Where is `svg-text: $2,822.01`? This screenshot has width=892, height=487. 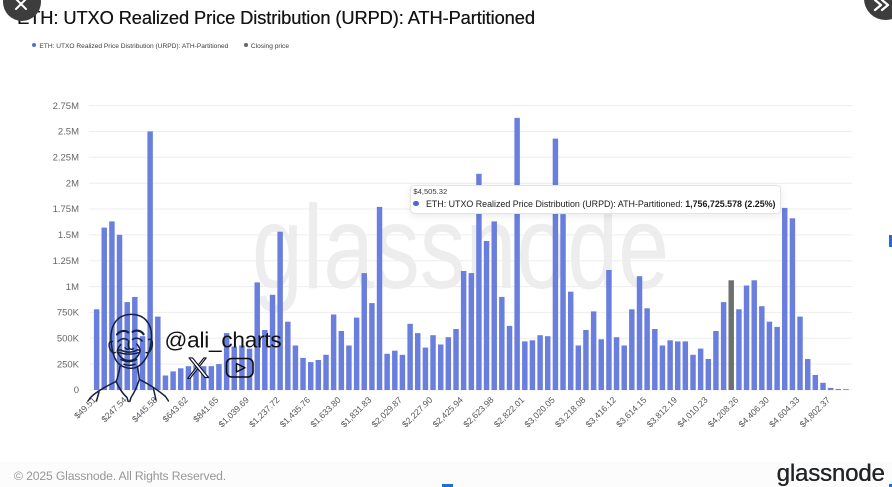 svg-text: $2,822.01 is located at coordinates (509, 412).